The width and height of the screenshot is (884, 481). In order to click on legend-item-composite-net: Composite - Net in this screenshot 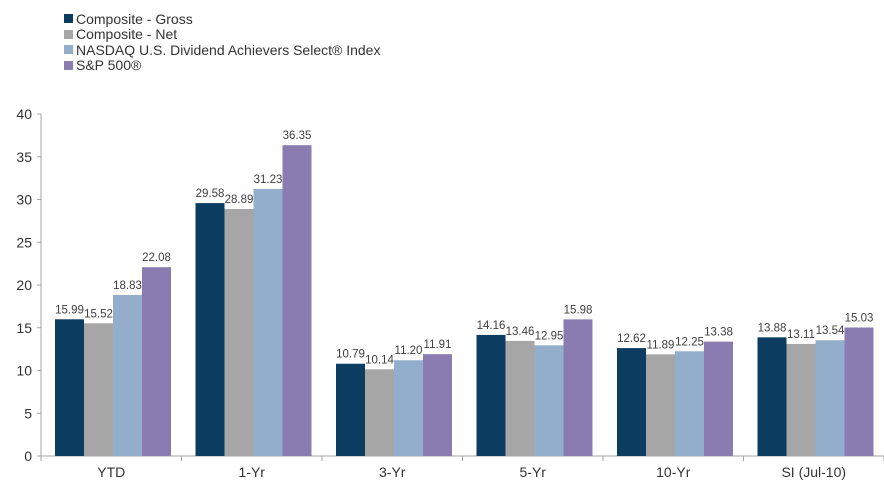, I will do `click(222, 34)`.